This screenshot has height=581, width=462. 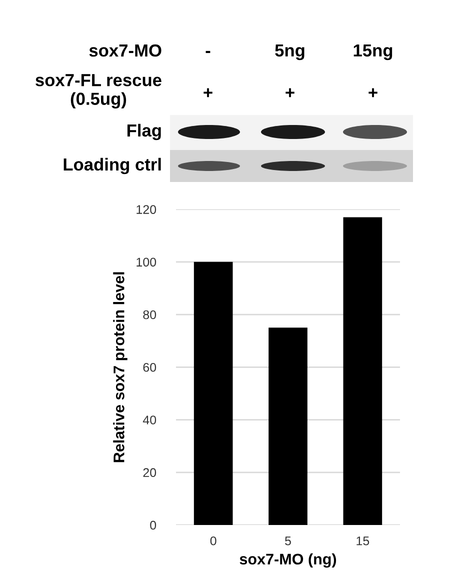 I want to click on text: sox7-MO, so click(x=125, y=50).